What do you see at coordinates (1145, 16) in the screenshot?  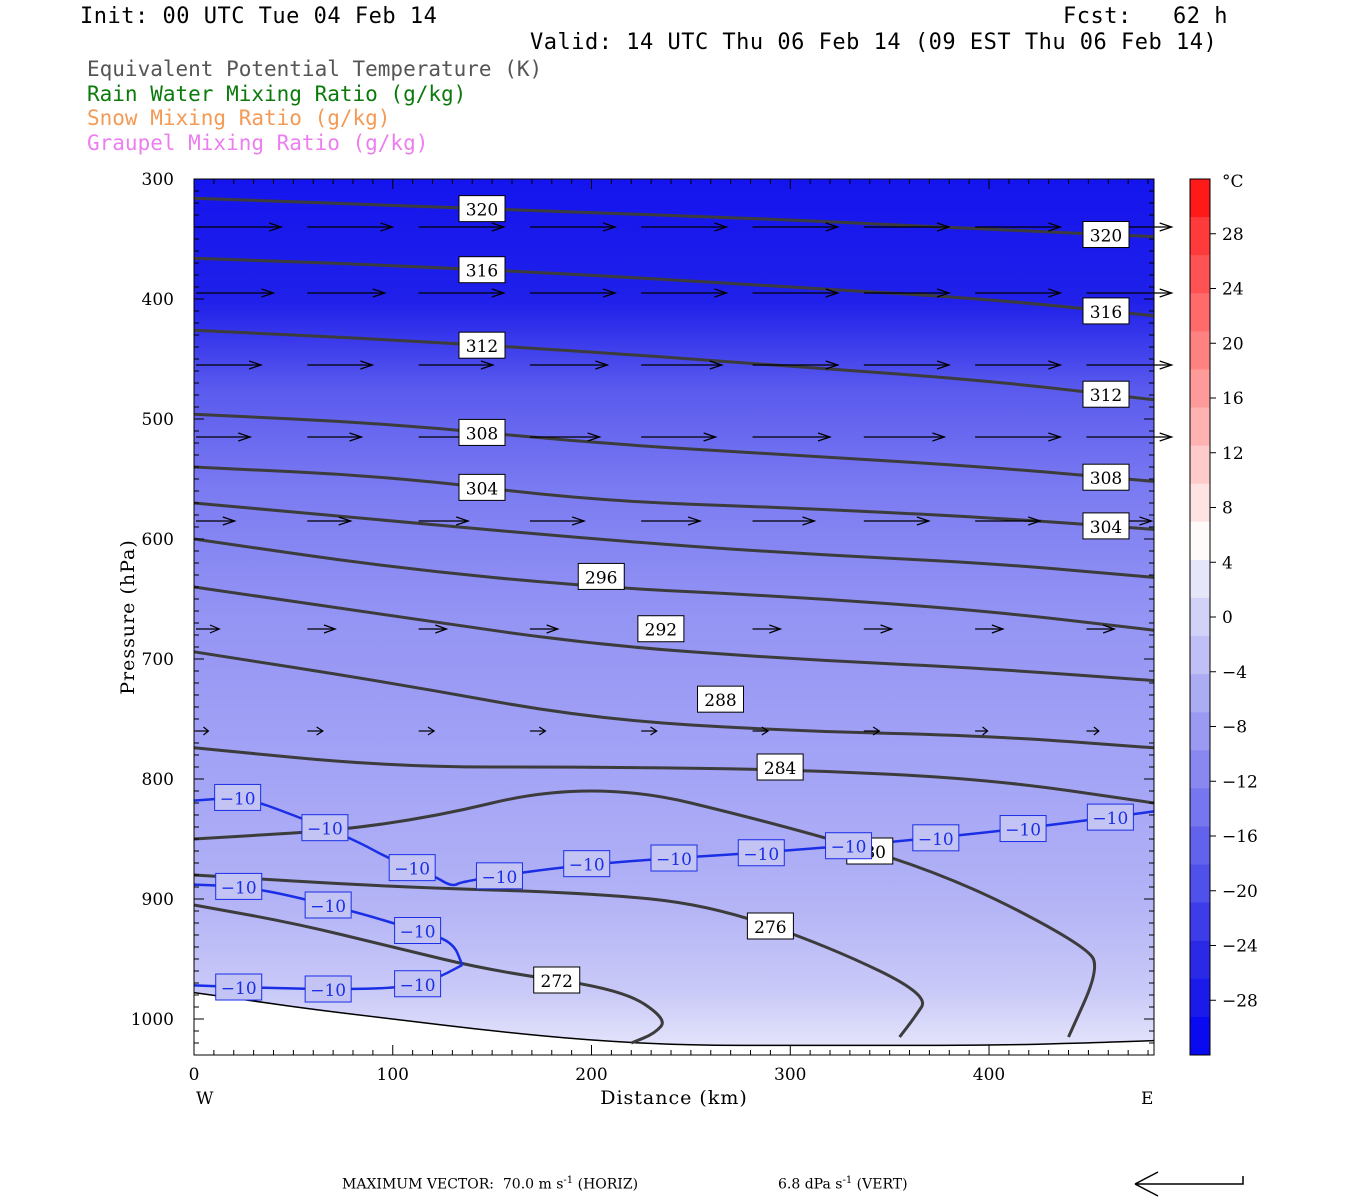 I see `forecast-hour: Fcst: 62 h` at bounding box center [1145, 16].